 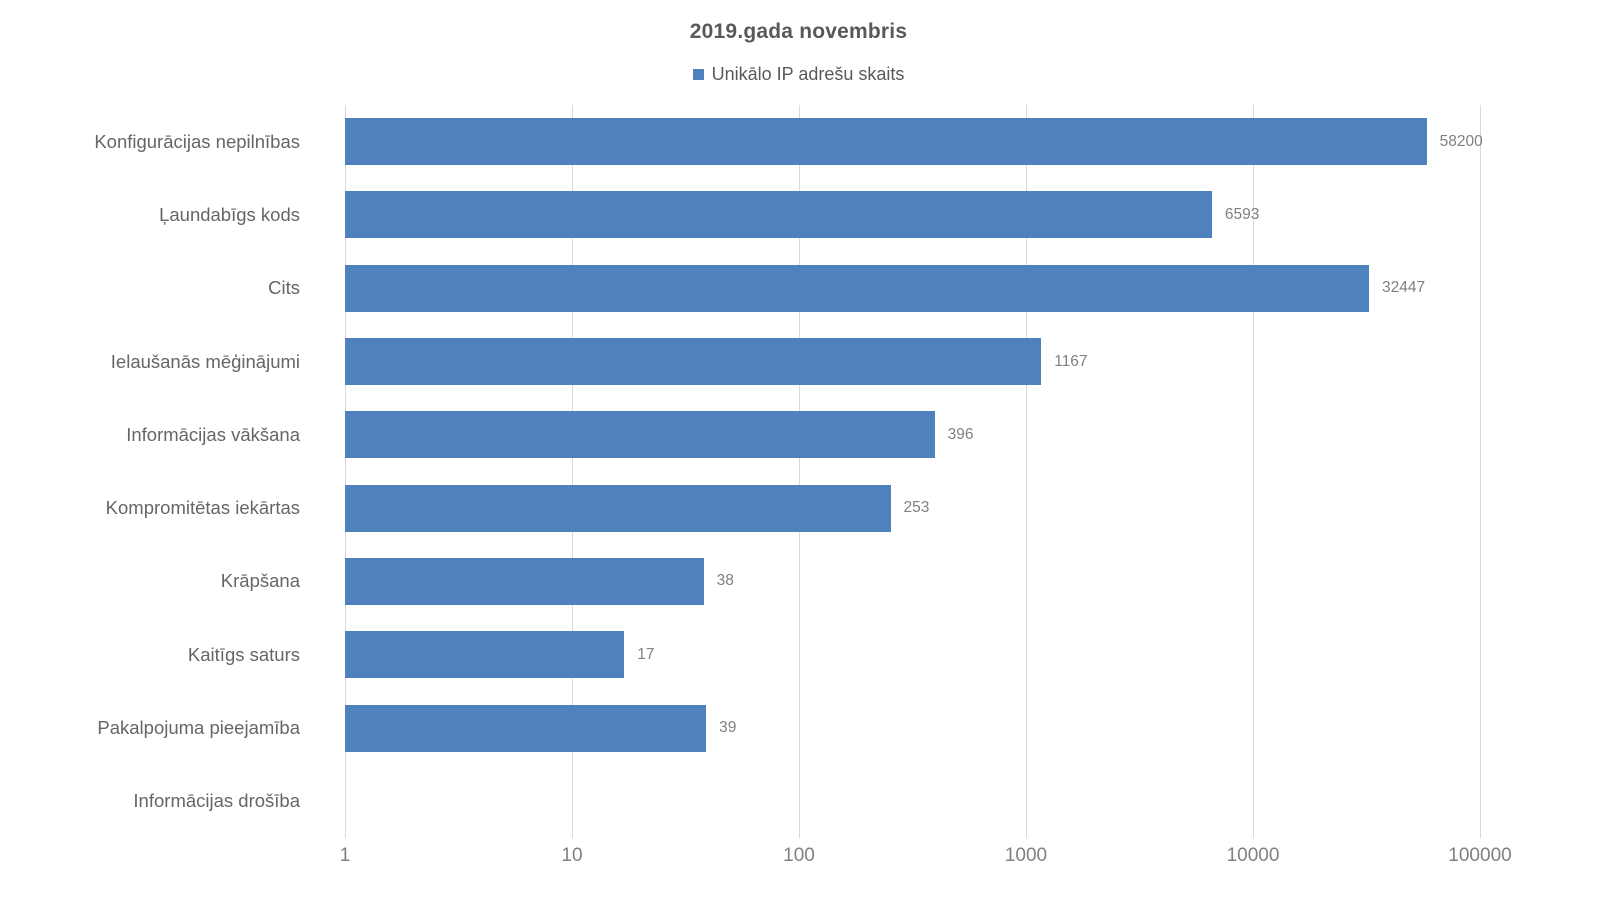 What do you see at coordinates (216, 801) in the screenshot?
I see `category-label: Informācijas drošība` at bounding box center [216, 801].